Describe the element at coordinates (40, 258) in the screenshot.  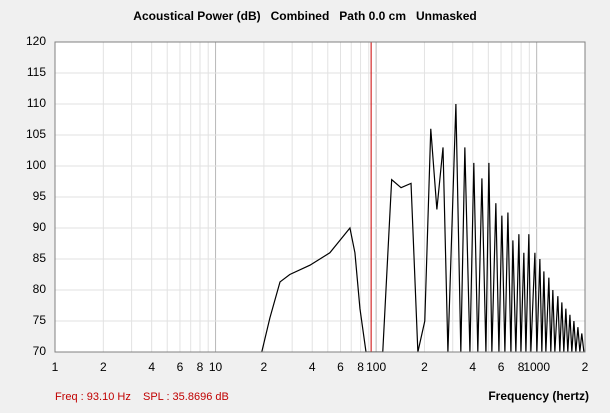
I see `y-tick-label: 85` at that location.